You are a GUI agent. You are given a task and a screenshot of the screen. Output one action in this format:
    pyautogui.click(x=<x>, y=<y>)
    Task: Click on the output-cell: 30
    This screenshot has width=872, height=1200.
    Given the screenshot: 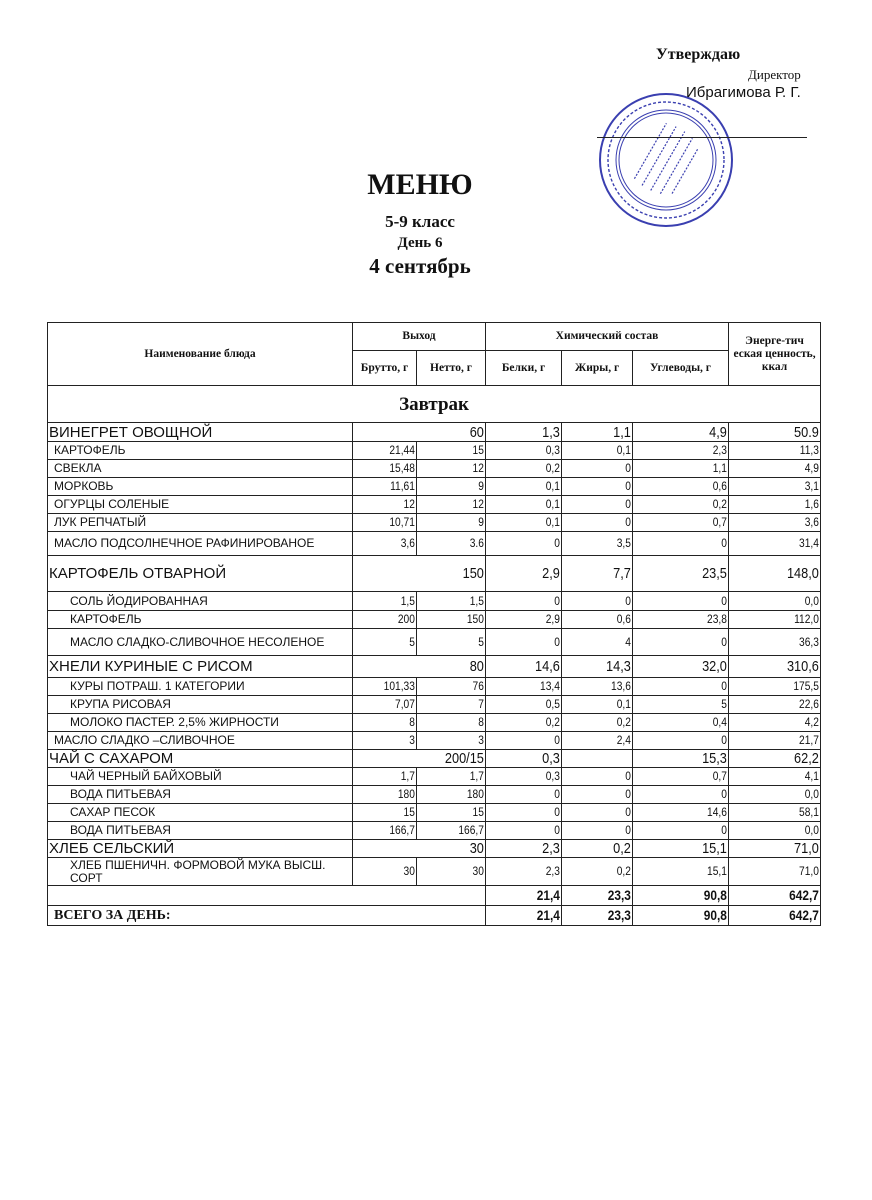 What is the action you would take?
    pyautogui.click(x=429, y=848)
    